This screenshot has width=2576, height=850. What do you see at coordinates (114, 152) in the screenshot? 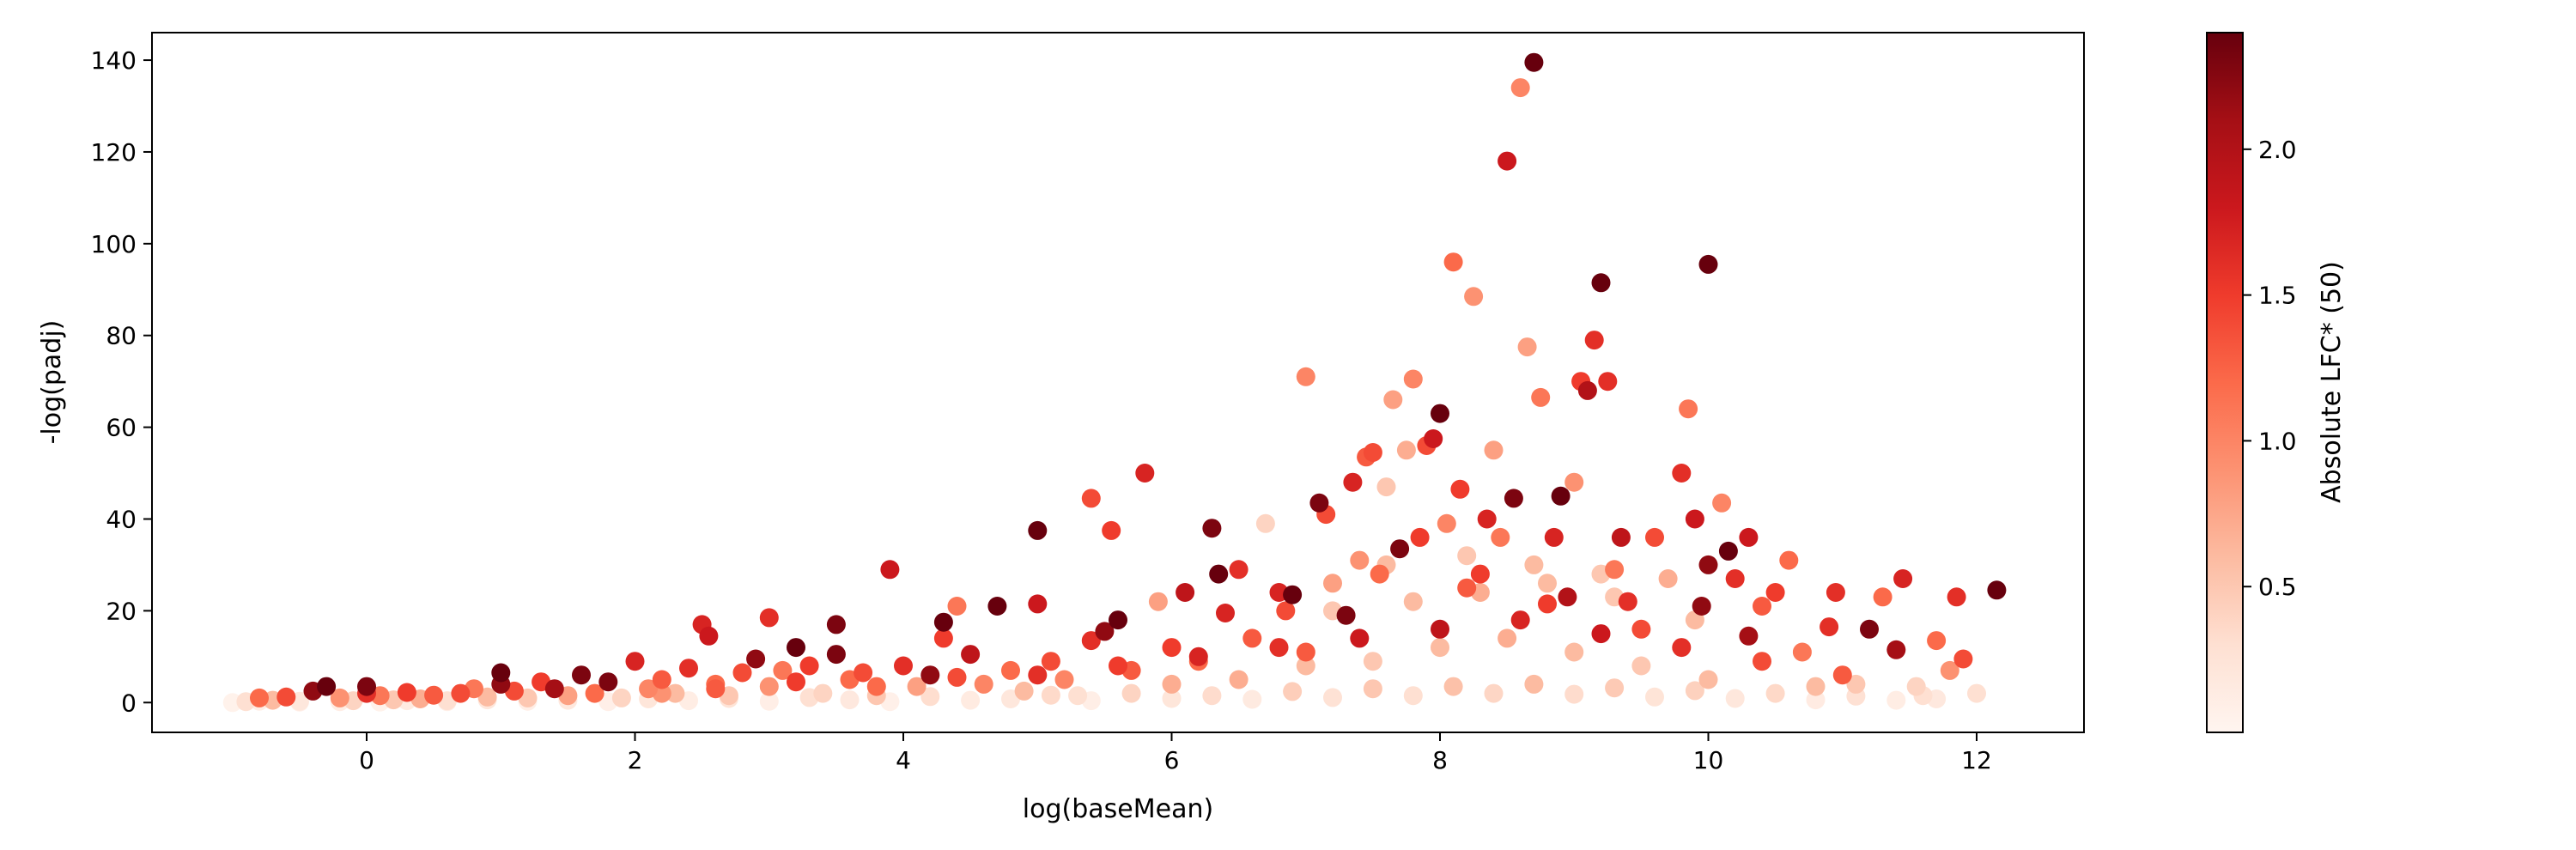
I see `y-tick-label: 120` at bounding box center [114, 152].